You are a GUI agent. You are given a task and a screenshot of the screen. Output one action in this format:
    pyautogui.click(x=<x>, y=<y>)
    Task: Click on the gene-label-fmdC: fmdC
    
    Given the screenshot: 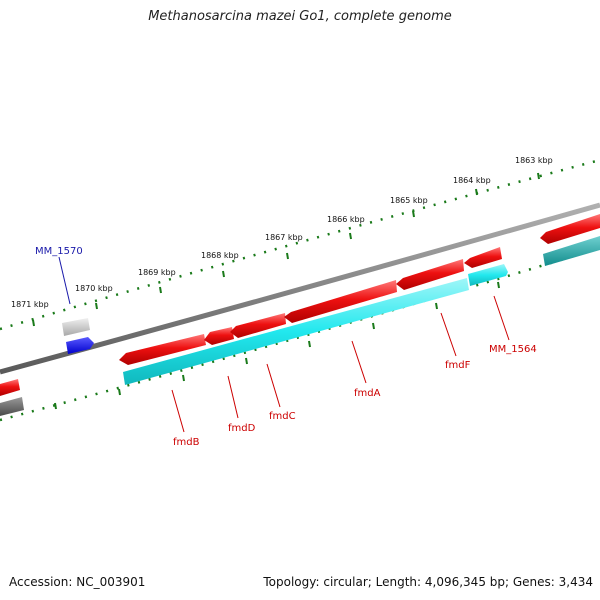 What is the action you would take?
    pyautogui.click(x=282, y=416)
    